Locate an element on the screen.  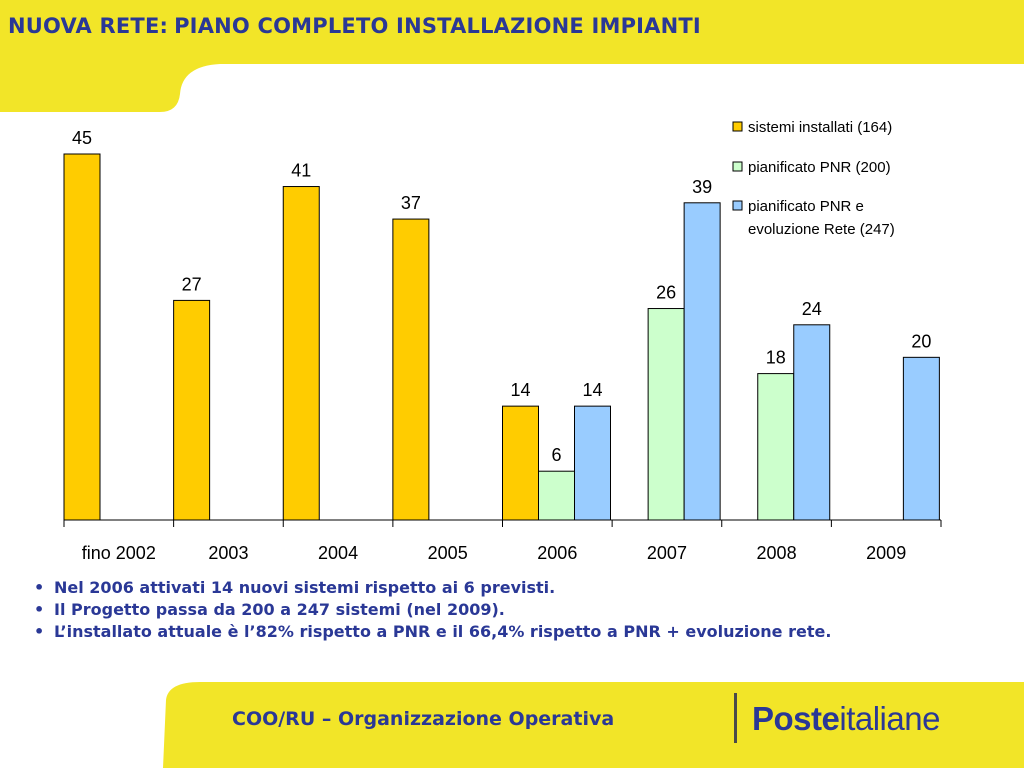
data-label: 27 is located at coordinates (192, 284).